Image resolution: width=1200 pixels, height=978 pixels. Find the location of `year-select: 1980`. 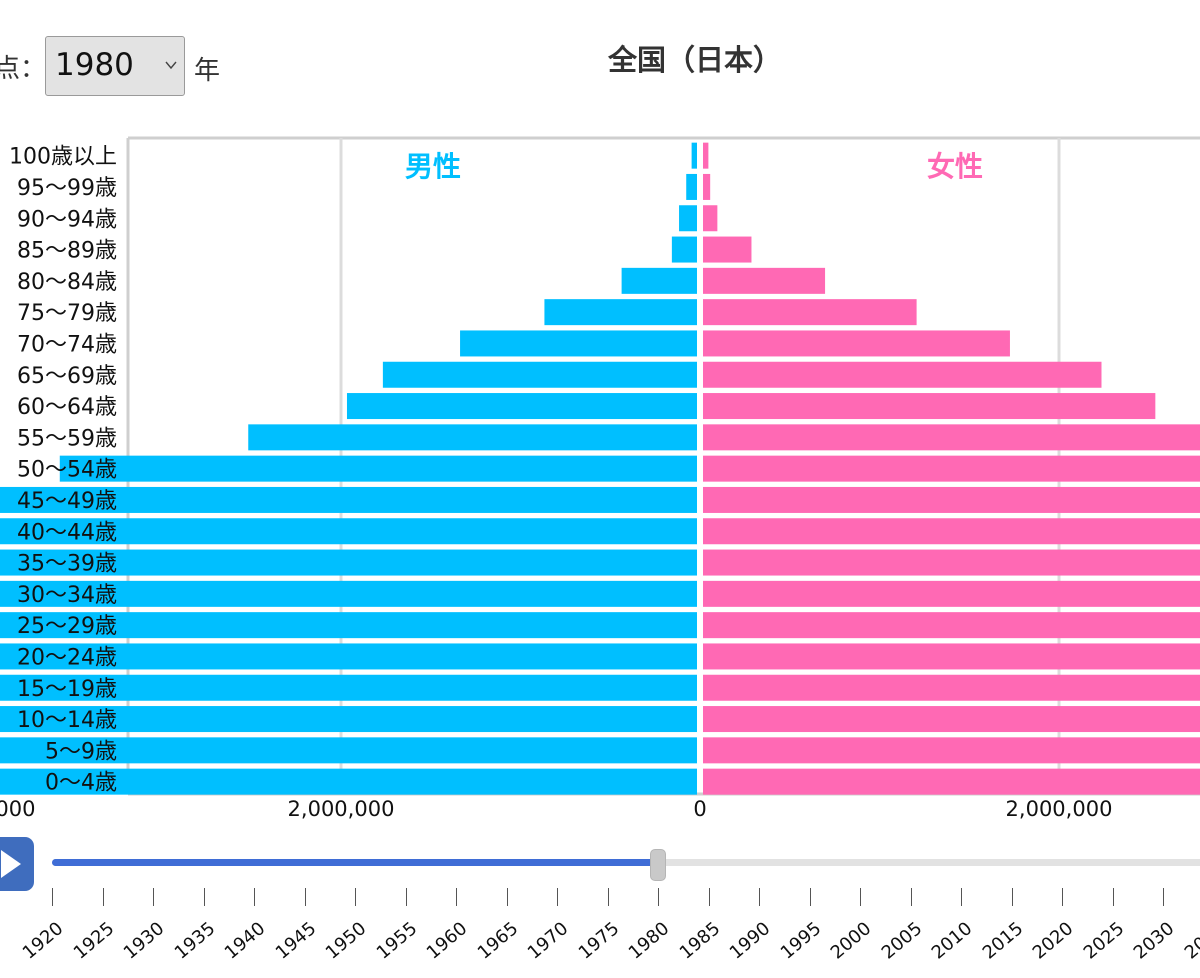

year-select: 1980 is located at coordinates (115, 66).